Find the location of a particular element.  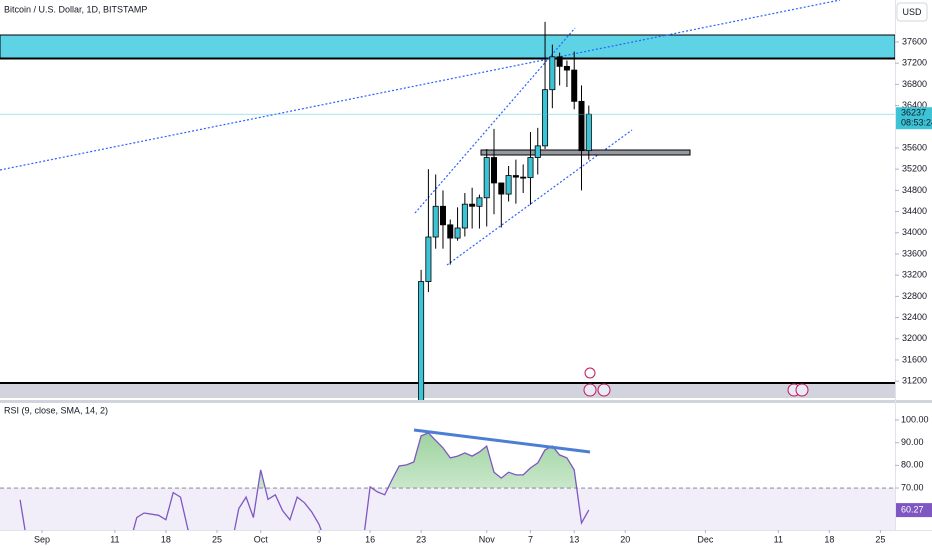

y-tick-label: 36800 is located at coordinates (914, 84).